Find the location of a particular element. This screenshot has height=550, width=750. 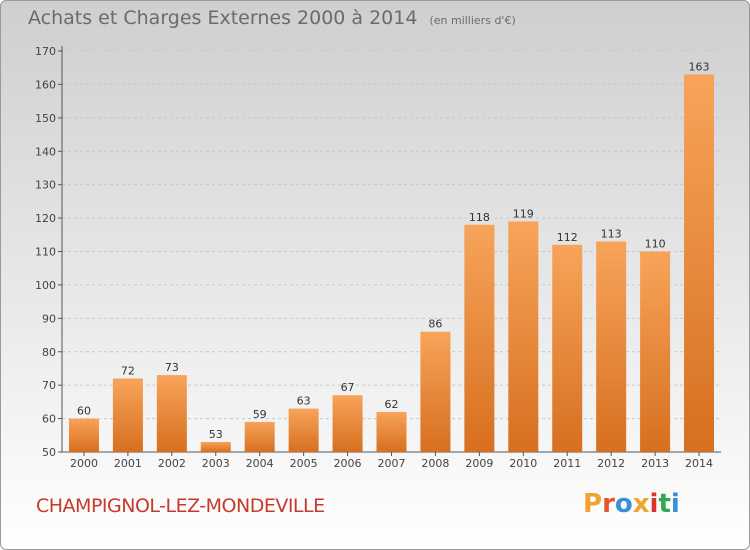

value-label-2010: 119 is located at coordinates (523, 213).